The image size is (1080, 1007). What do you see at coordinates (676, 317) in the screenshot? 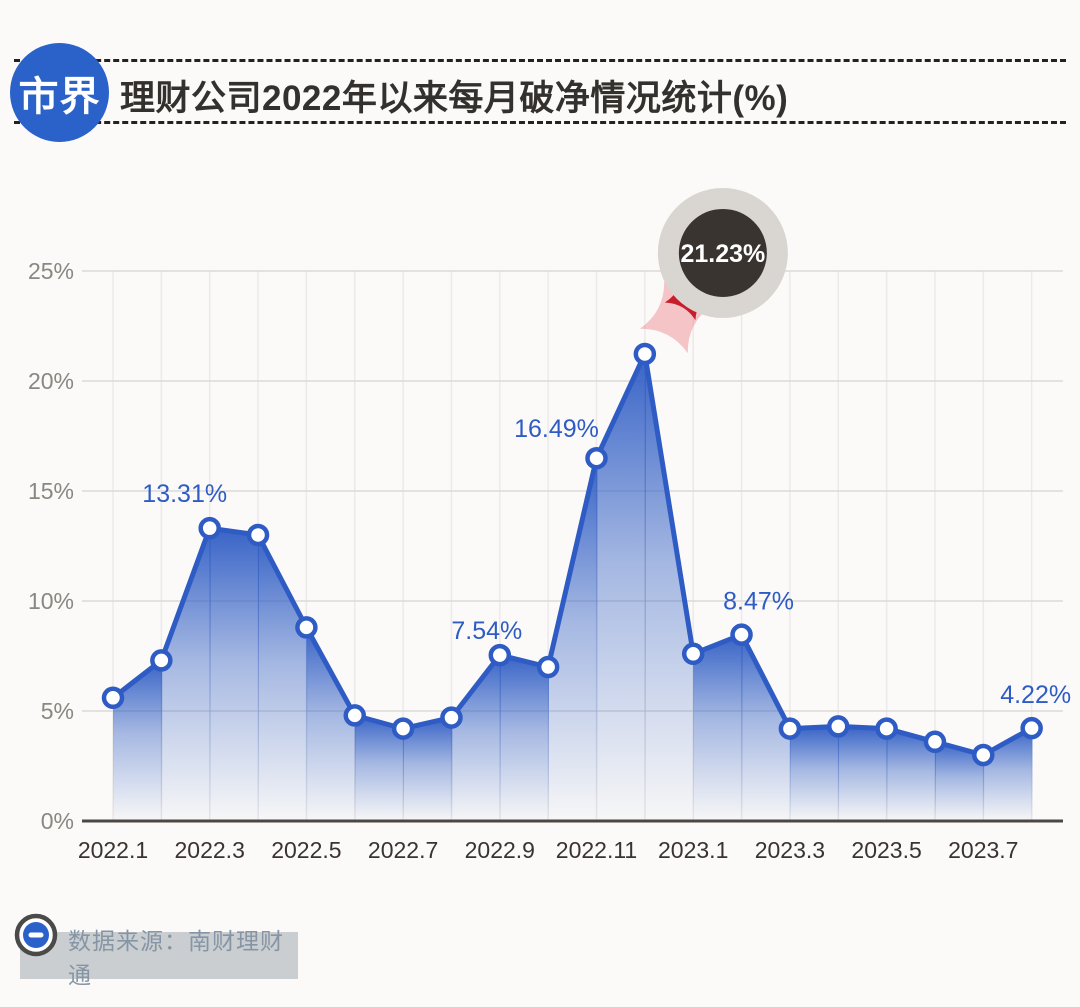
I see `sparkle-pink` at bounding box center [676, 317].